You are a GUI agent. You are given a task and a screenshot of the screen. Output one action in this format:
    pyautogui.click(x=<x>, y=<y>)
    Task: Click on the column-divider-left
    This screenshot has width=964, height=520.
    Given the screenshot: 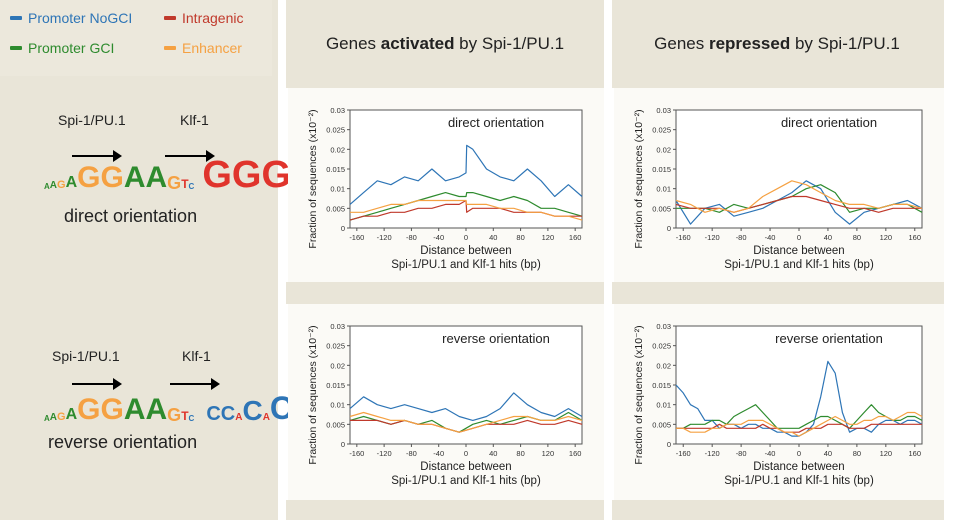 What is the action you would take?
    pyautogui.click(x=608, y=260)
    